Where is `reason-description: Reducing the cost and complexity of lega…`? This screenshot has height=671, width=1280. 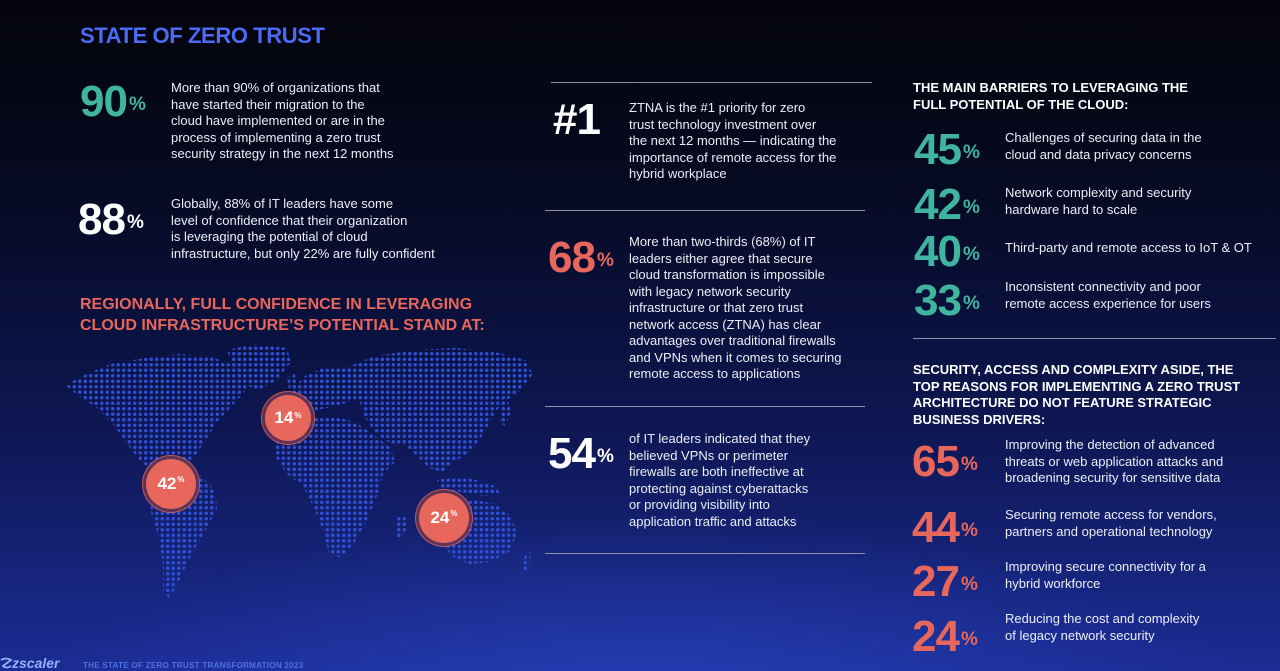 reason-description: Reducing the cost and complexity of lega… is located at coordinates (1102, 627).